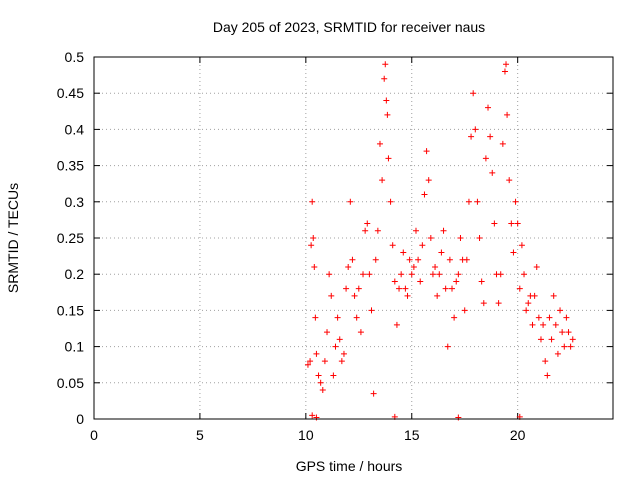 The width and height of the screenshot is (640, 480). I want to click on x-tick-label: 15, so click(412, 435).